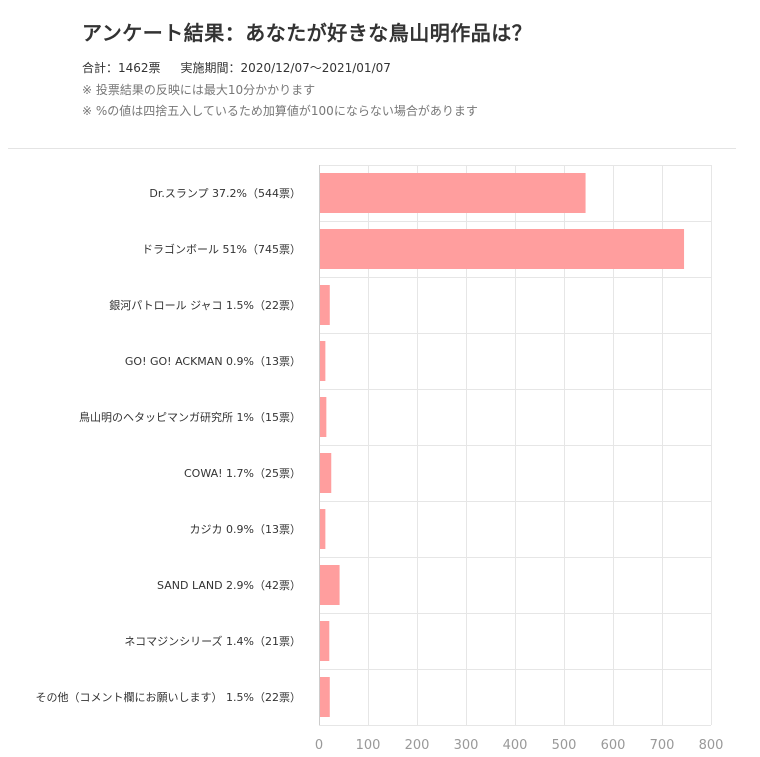 This screenshot has width=760, height=757. I want to click on category-label: GO! GO! ACKMAN 0.9%（13票）, so click(213, 361).